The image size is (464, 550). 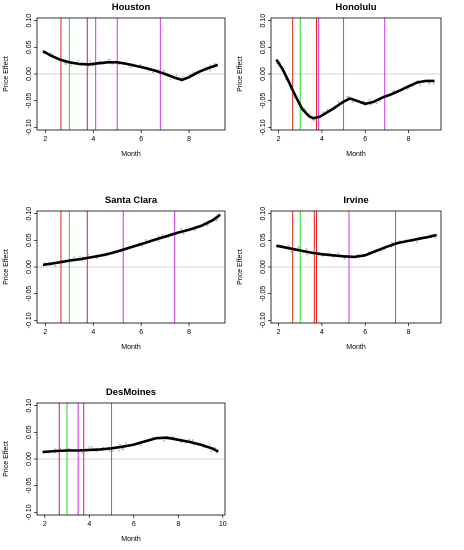 I want to click on panel-title: DesMoines, so click(x=131, y=392).